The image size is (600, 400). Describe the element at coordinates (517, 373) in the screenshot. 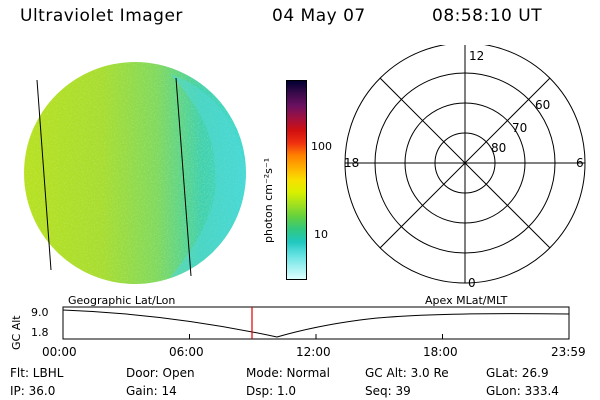

I see `glat-readout: GLat: 26.9` at that location.